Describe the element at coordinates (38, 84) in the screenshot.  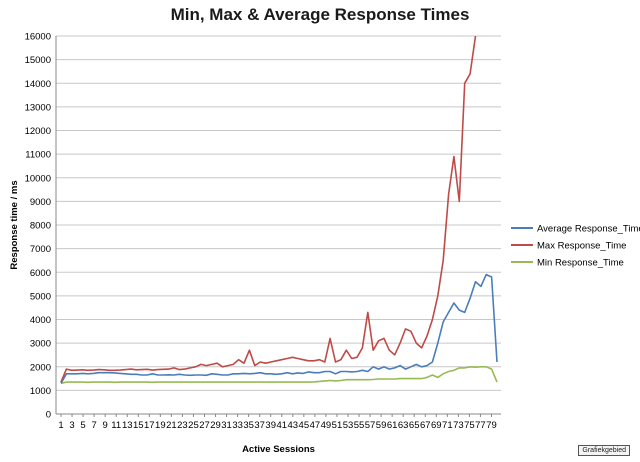
I see `y-tick-label: 14000` at that location.